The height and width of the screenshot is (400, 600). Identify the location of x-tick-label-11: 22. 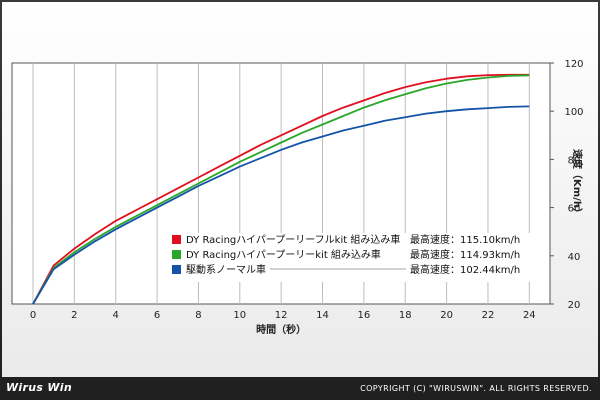
(488, 315).